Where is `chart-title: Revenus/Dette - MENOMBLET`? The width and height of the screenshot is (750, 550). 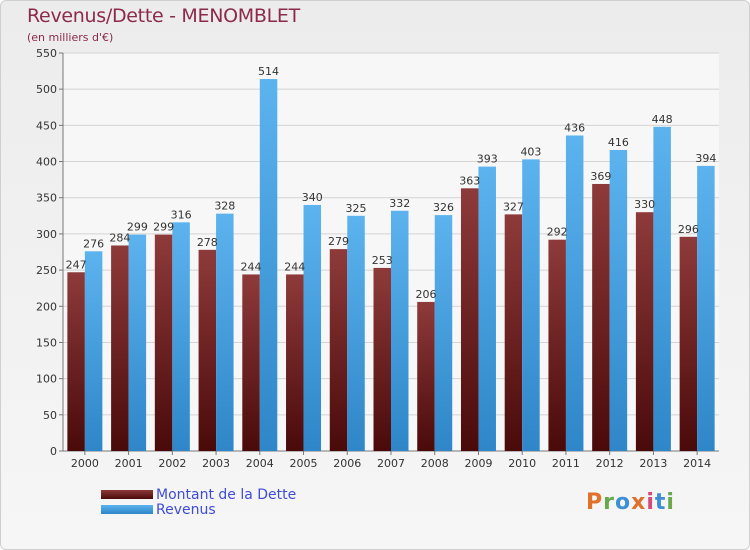
chart-title: Revenus/Dette - MENOMBLET is located at coordinates (163, 16).